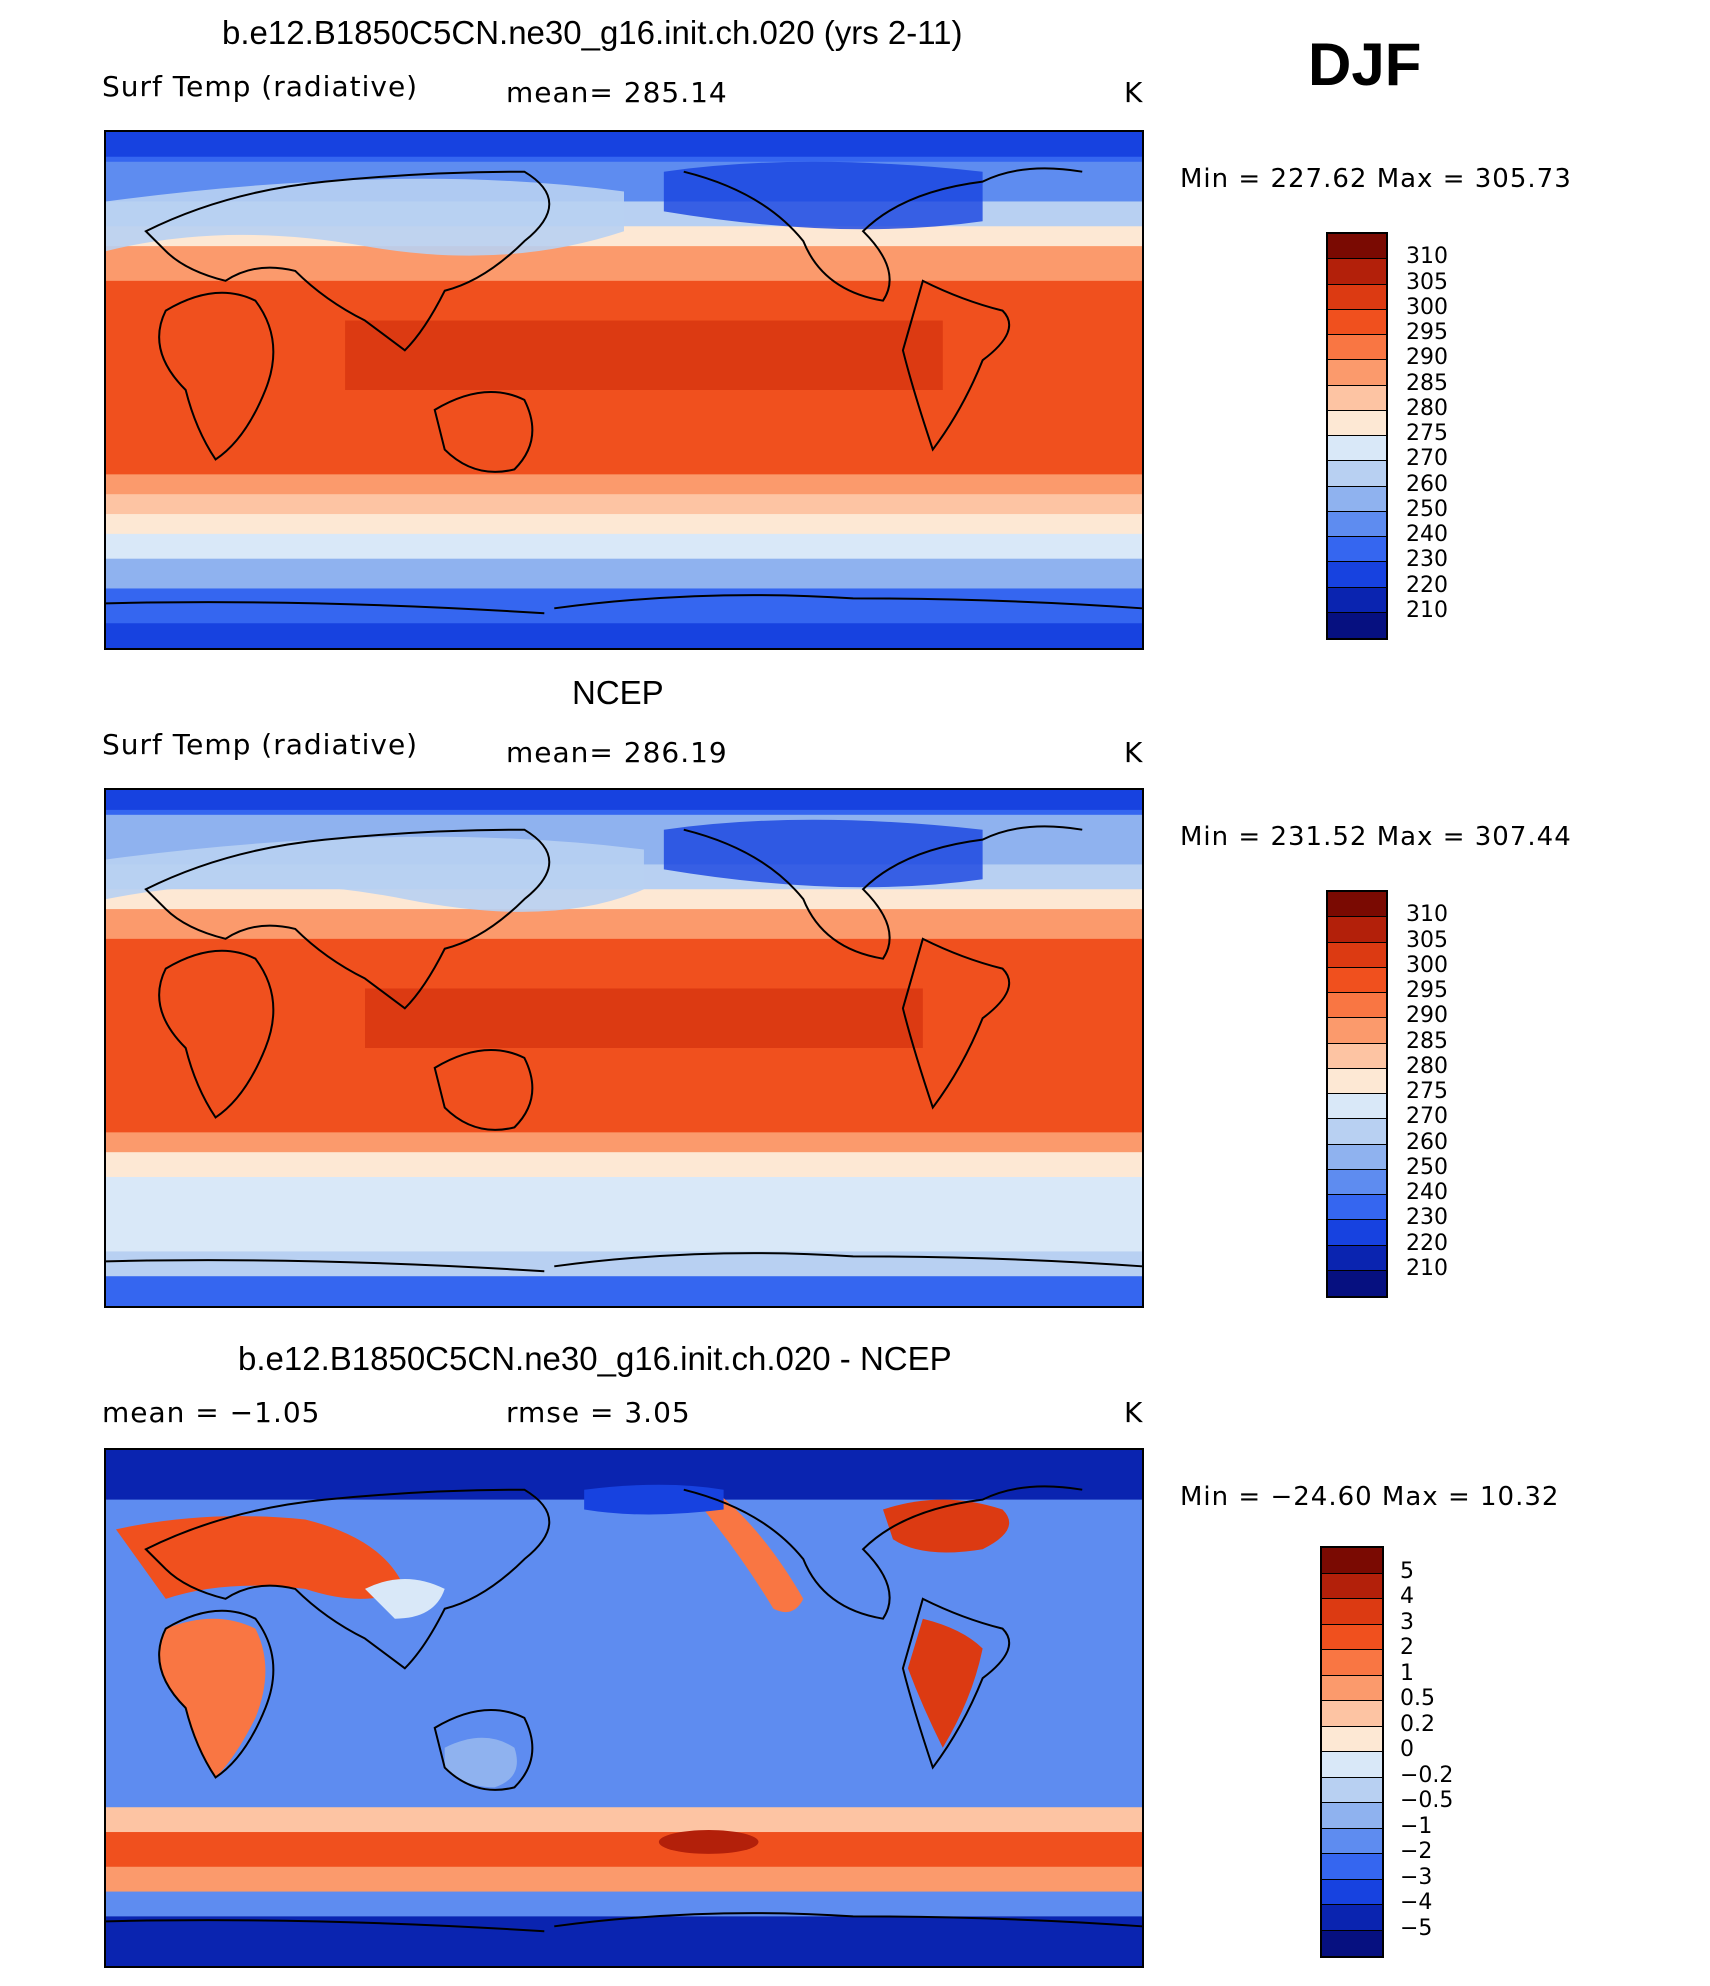 The image size is (1710, 1986). What do you see at coordinates (1427, 1167) in the screenshot?
I see `colorbar-label: 250` at bounding box center [1427, 1167].